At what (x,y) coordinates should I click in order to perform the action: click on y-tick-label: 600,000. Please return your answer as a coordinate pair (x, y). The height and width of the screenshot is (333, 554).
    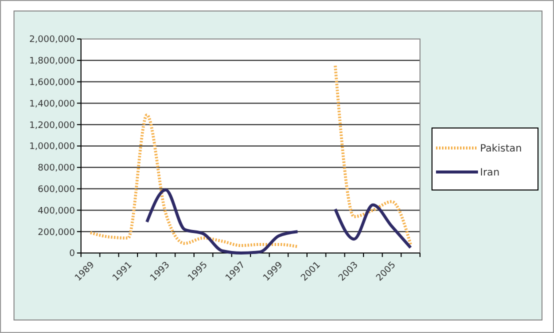
    Looking at the image, I should click on (57, 189).